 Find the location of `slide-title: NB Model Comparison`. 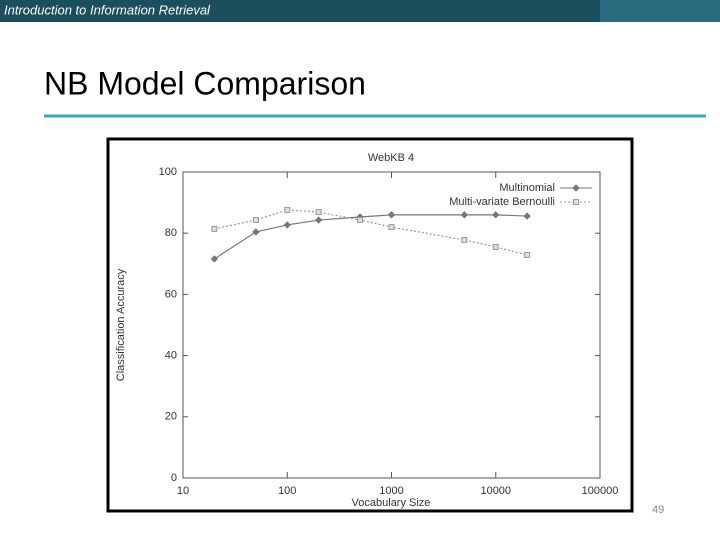

slide-title: NB Model Comparison is located at coordinates (205, 83).